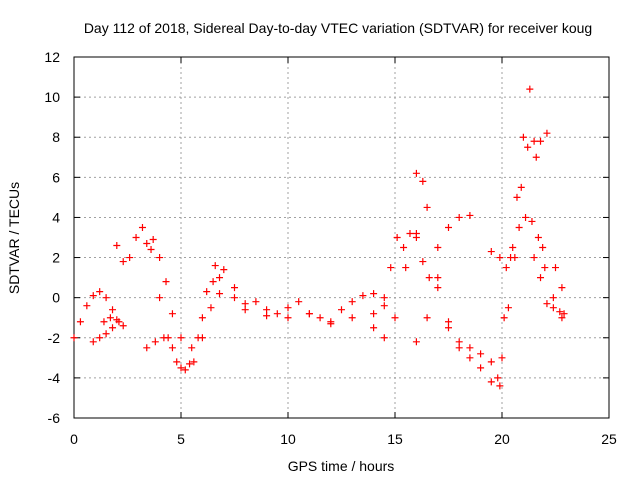 The width and height of the screenshot is (640, 480). Describe the element at coordinates (609, 439) in the screenshot. I see `x-tick-label: 25` at that location.